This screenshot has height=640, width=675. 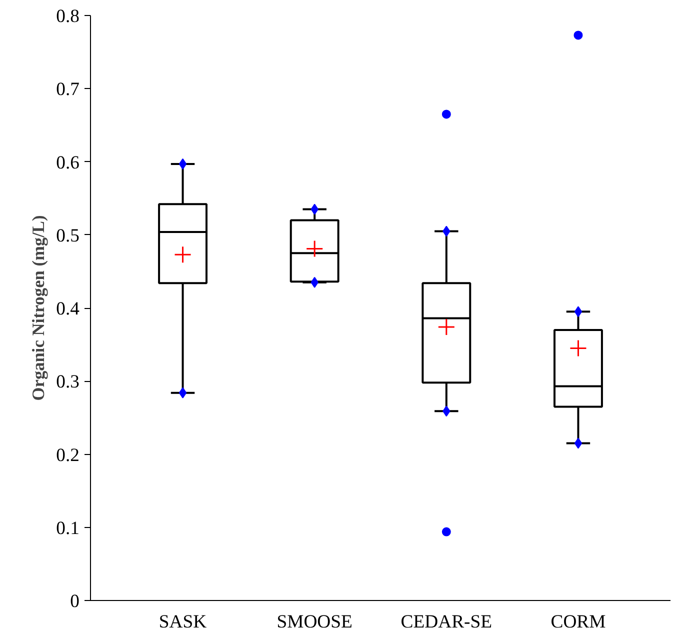 What do you see at coordinates (68, 16) in the screenshot?
I see `y-tick-label: 0.8` at bounding box center [68, 16].